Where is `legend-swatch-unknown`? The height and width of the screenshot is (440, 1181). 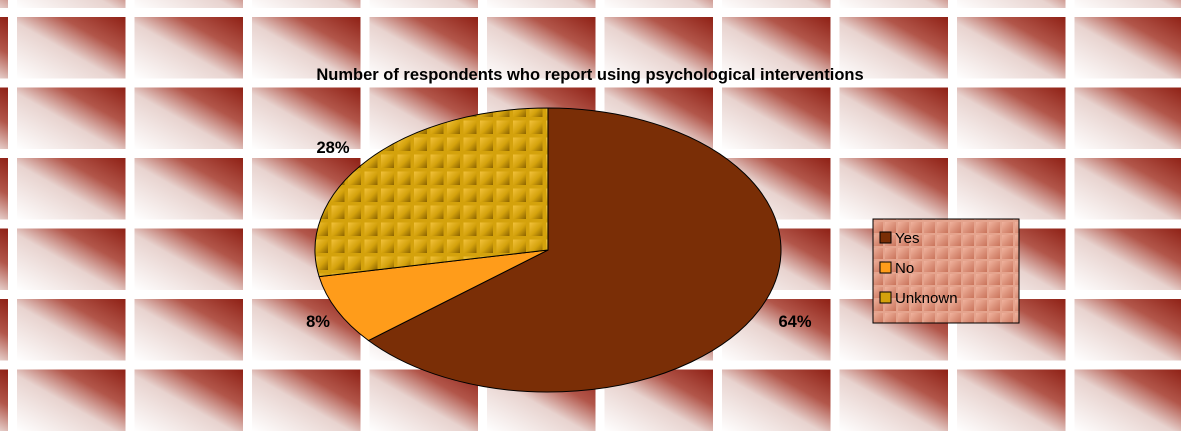 legend-swatch-unknown is located at coordinates (885, 297).